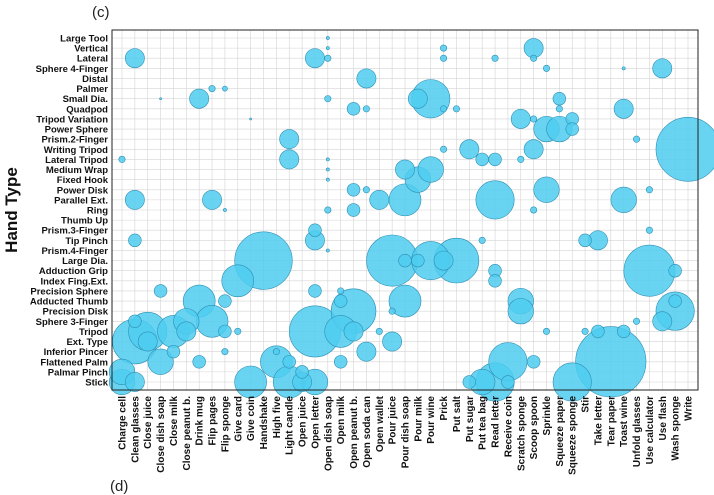 Image resolution: width=714 pixels, height=495 pixels. I want to click on y-tick-label: Adduction Grip, so click(73, 271).